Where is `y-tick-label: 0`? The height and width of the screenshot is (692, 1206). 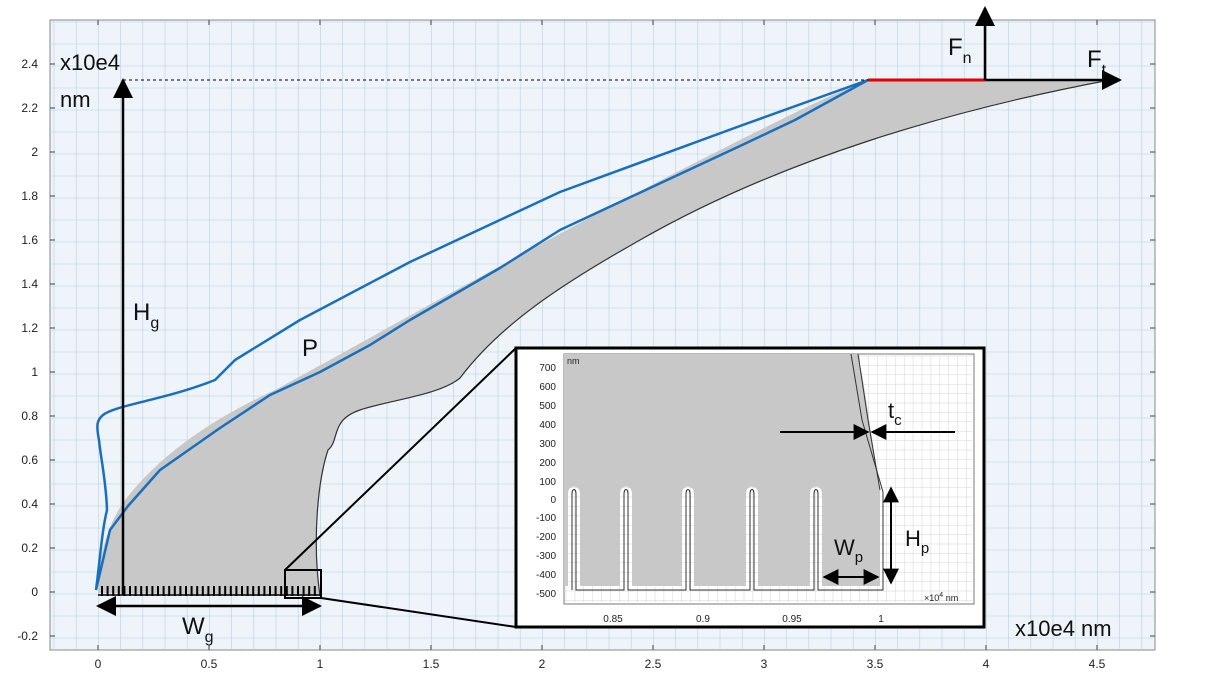 y-tick-label: 0 is located at coordinates (34, 592).